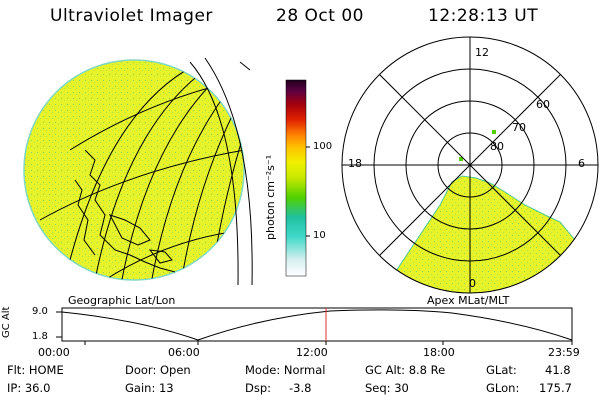 This screenshot has width=600, height=400. I want to click on mlt-label-18: 18, so click(355, 163).